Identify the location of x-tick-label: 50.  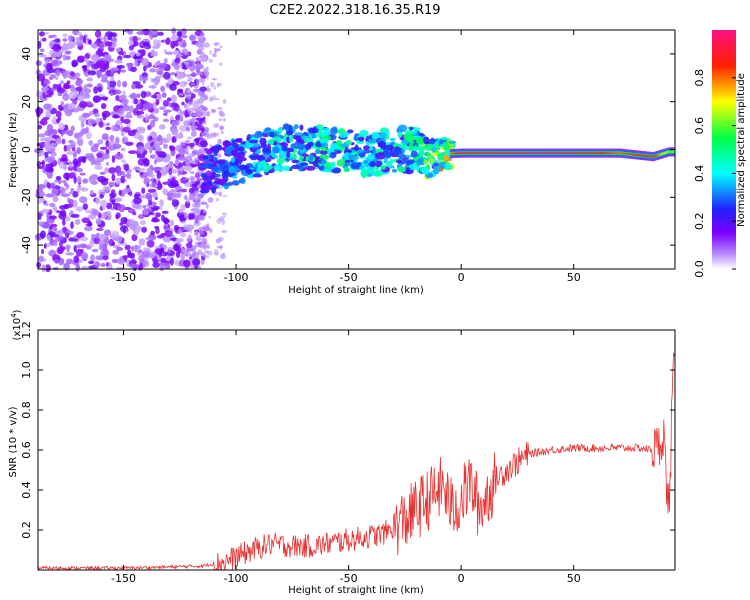
(574, 277).